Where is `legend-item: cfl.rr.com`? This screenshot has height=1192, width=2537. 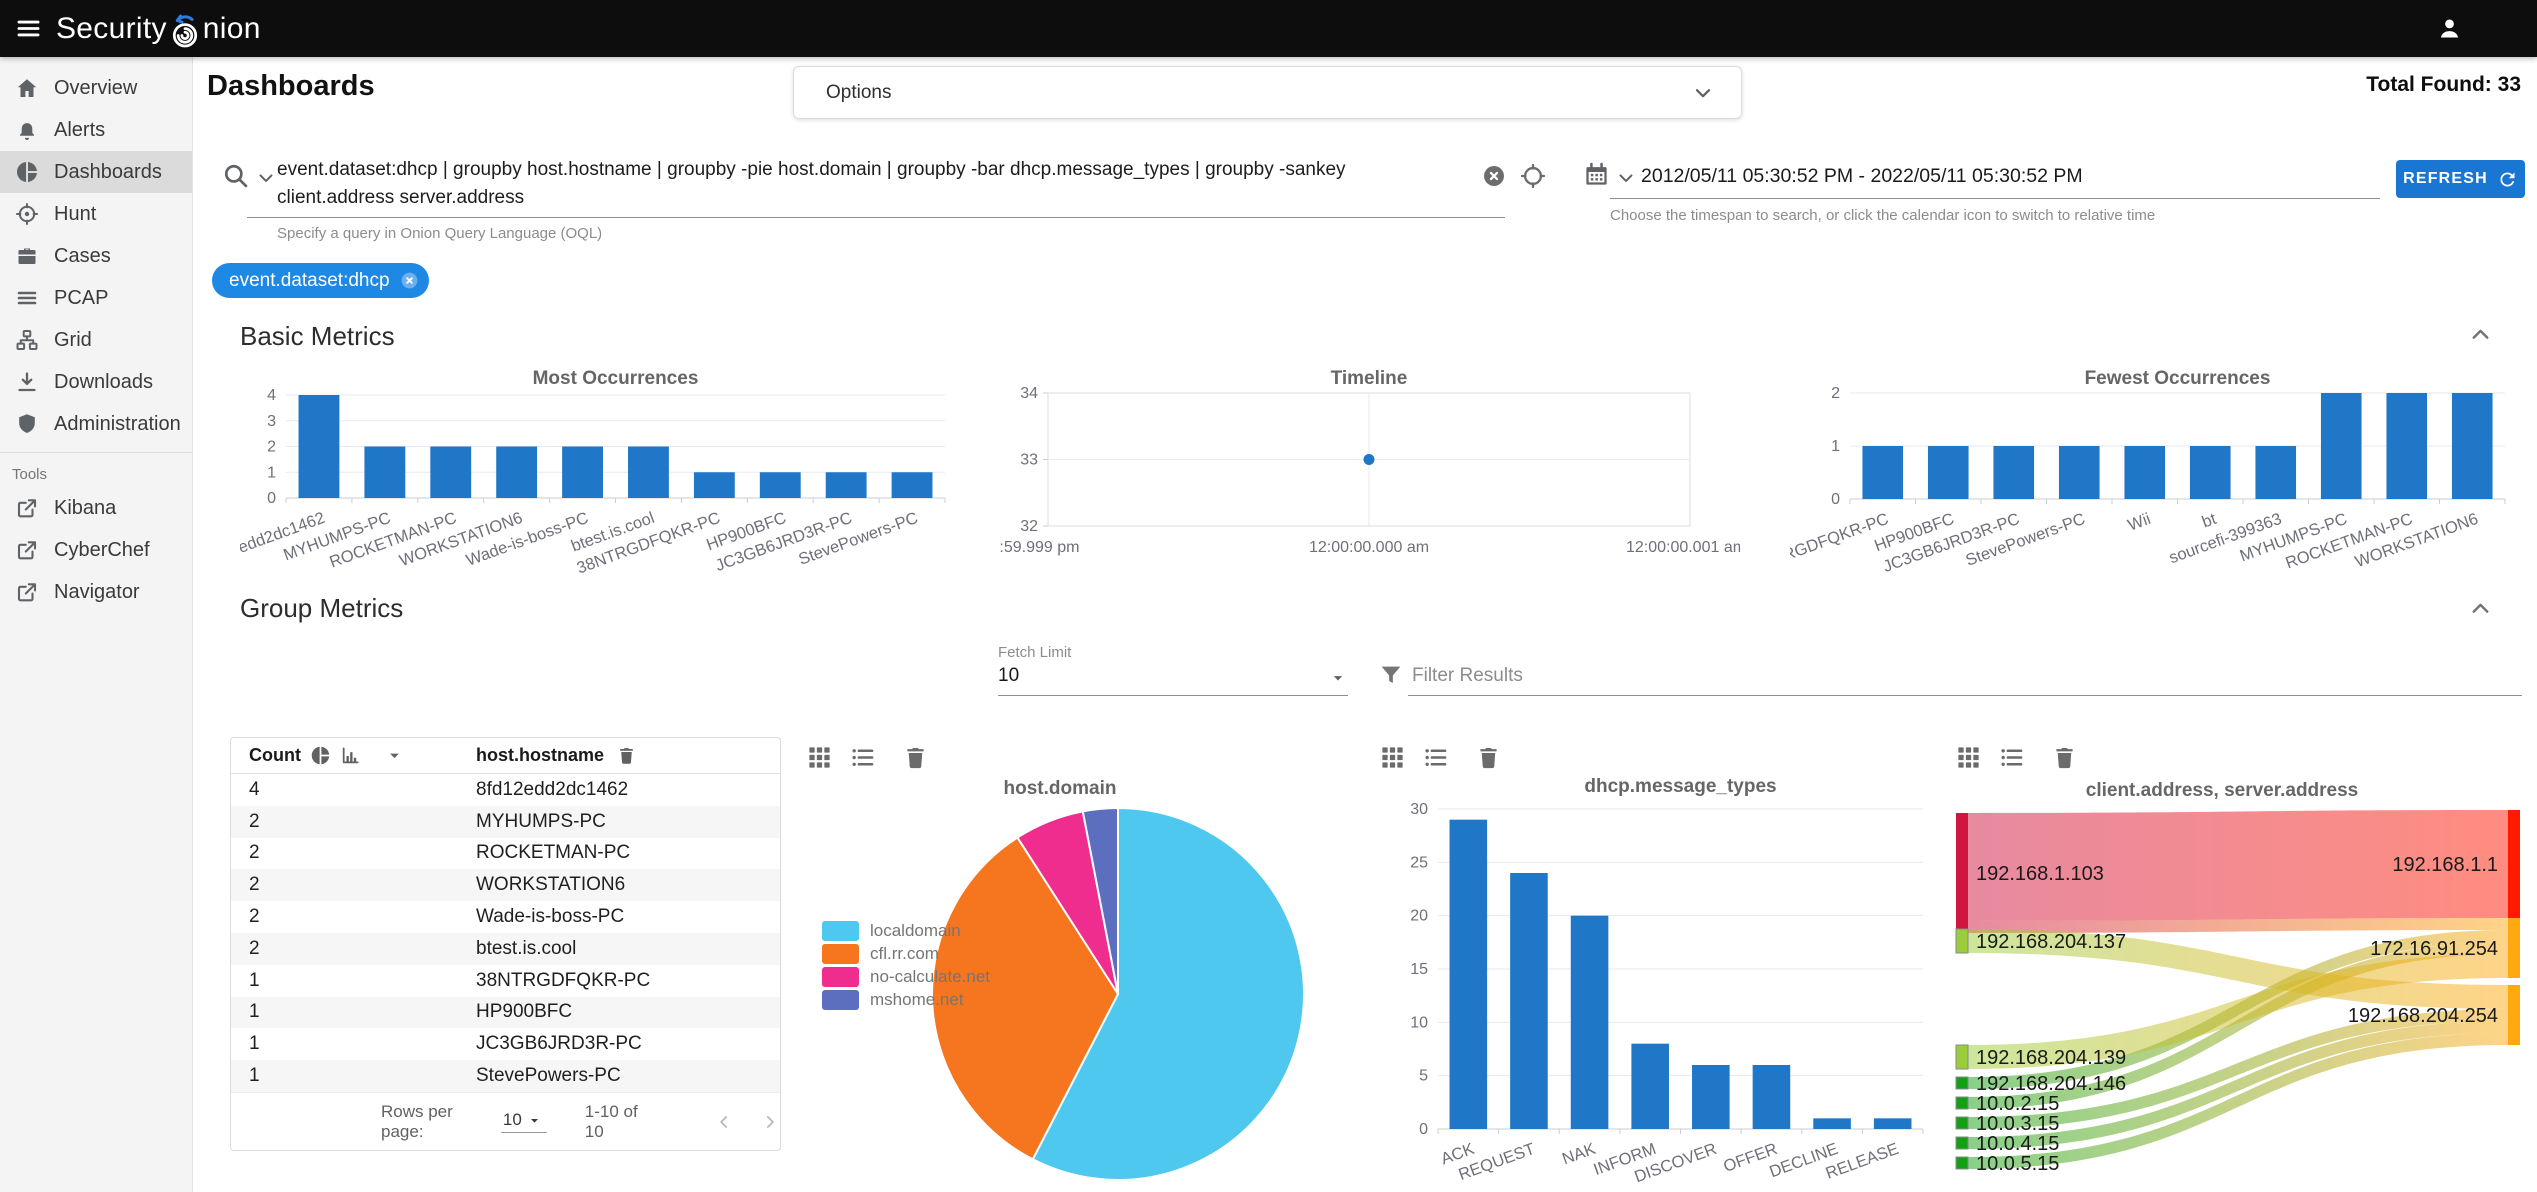 legend-item: cfl.rr.com is located at coordinates (906, 954).